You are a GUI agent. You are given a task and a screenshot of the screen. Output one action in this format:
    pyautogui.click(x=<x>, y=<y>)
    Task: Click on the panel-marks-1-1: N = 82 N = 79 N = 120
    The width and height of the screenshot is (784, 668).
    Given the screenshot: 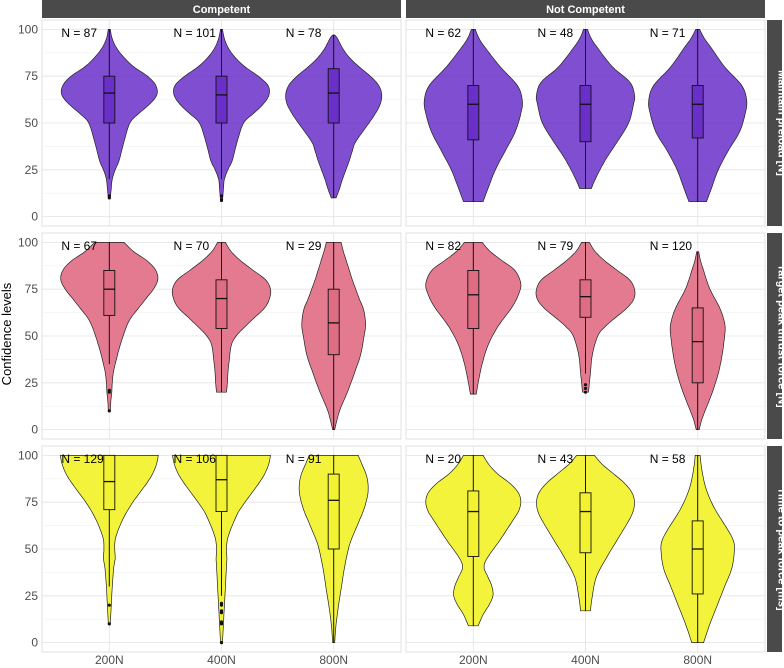 What is the action you would take?
    pyautogui.click(x=575, y=334)
    